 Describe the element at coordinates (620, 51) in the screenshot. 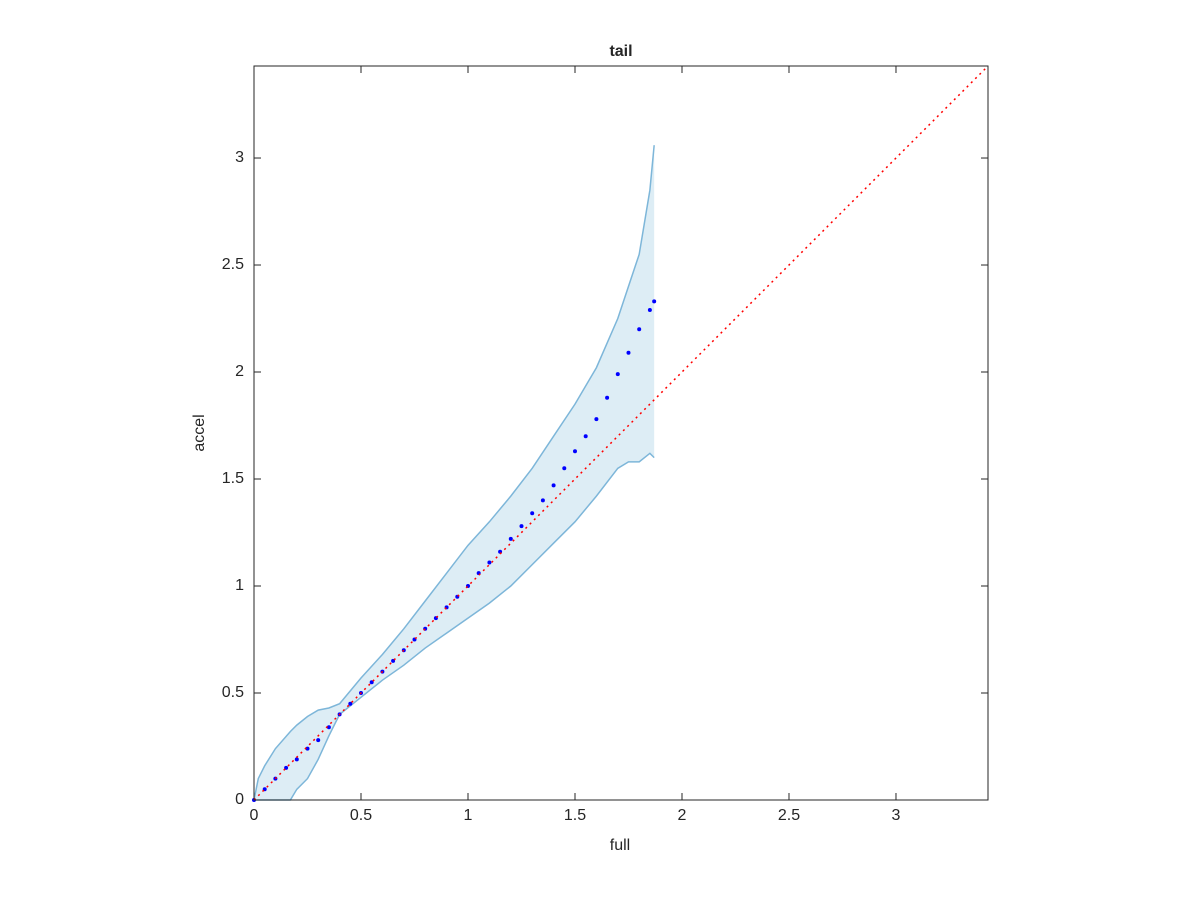

I see `chart-title: tail` at that location.